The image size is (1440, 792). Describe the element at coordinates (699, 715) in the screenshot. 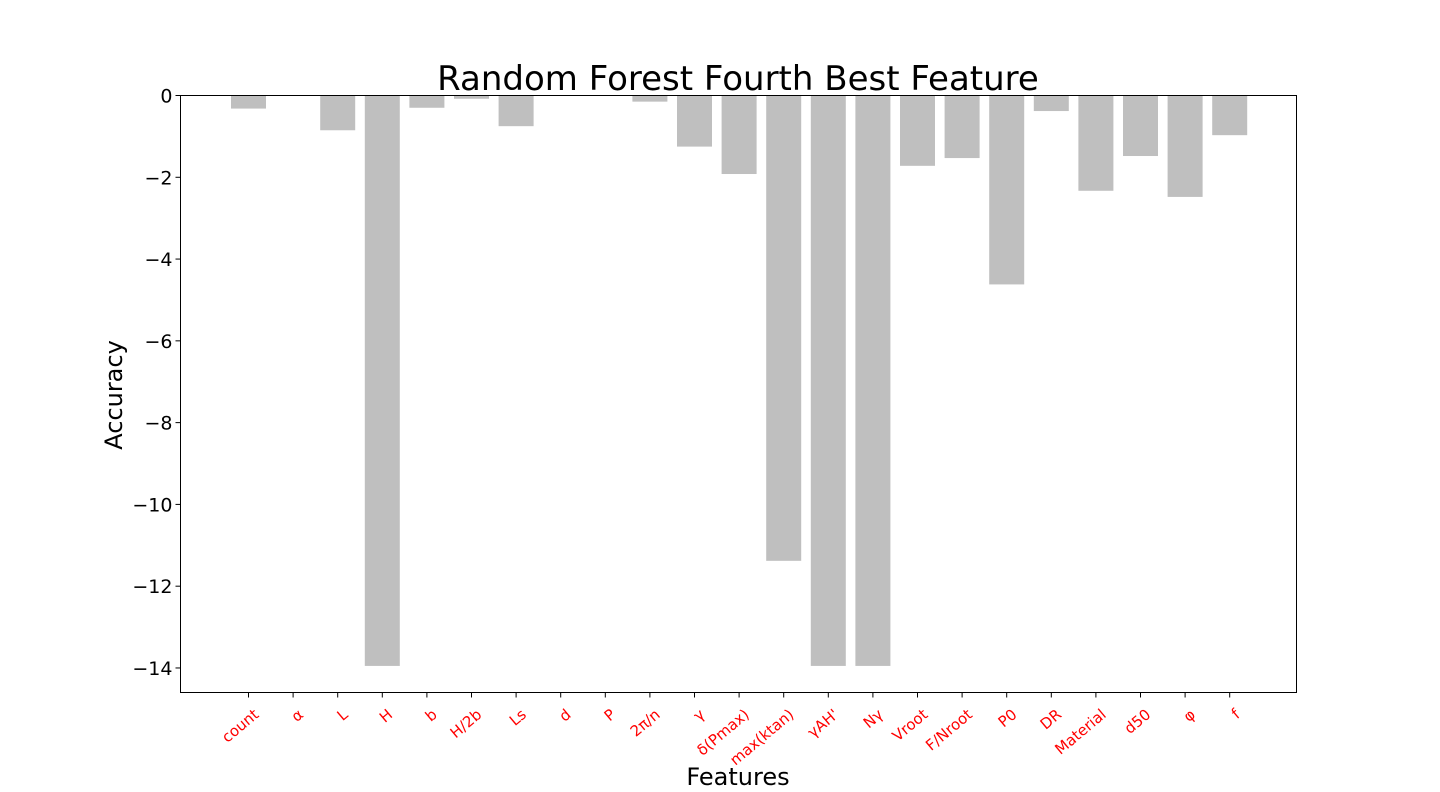

I see `x-tick-label: γ` at that location.